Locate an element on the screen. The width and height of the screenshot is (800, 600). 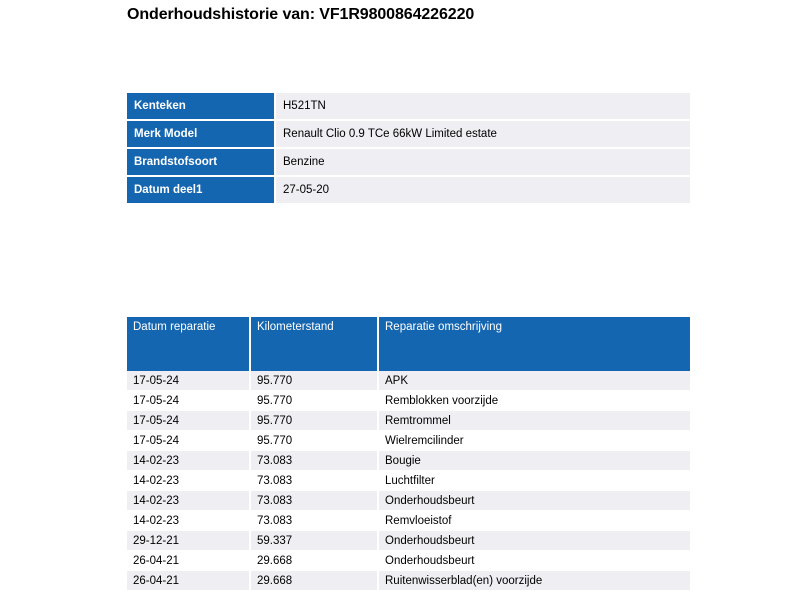
repair-description-cell: APK is located at coordinates (534, 381).